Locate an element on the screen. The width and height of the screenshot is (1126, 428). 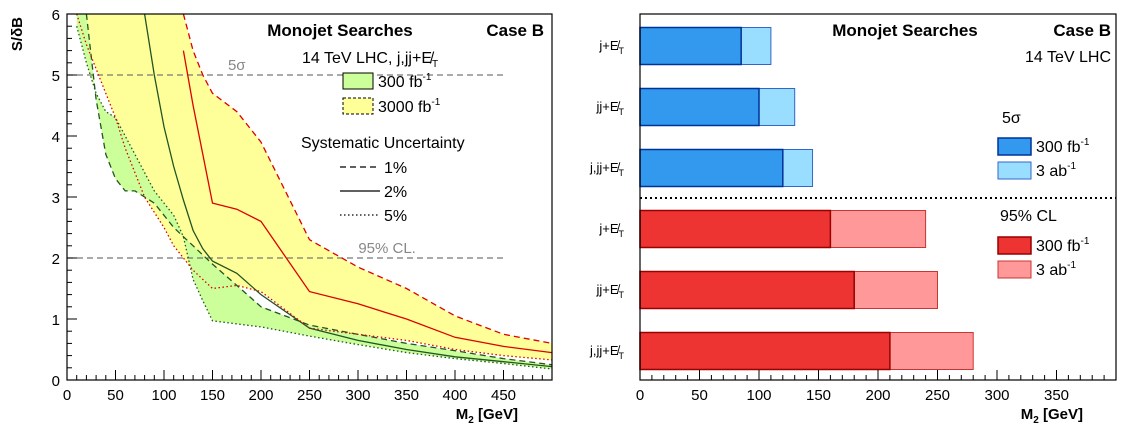
syst-legend-label-1pct: 1% is located at coordinates (395, 168).